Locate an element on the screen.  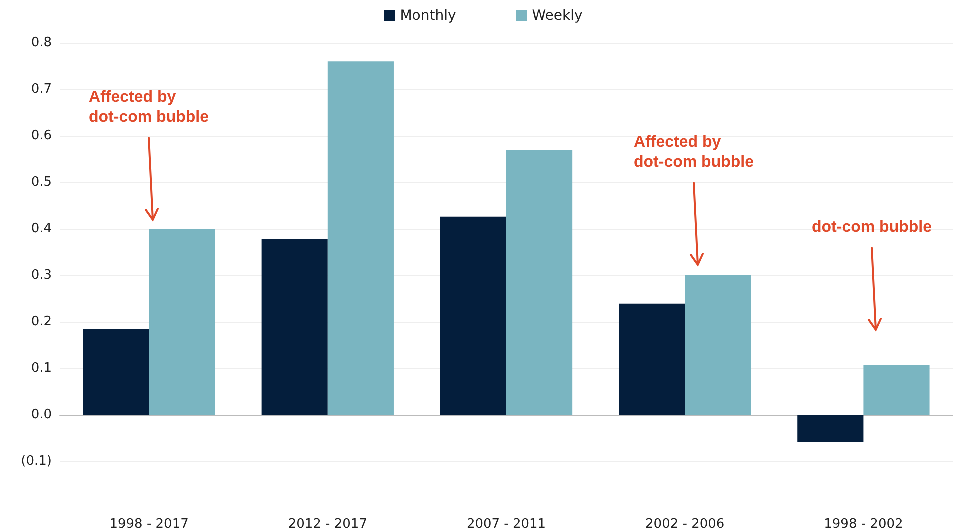
y-tick-label: 0.7 is located at coordinates (41, 90).